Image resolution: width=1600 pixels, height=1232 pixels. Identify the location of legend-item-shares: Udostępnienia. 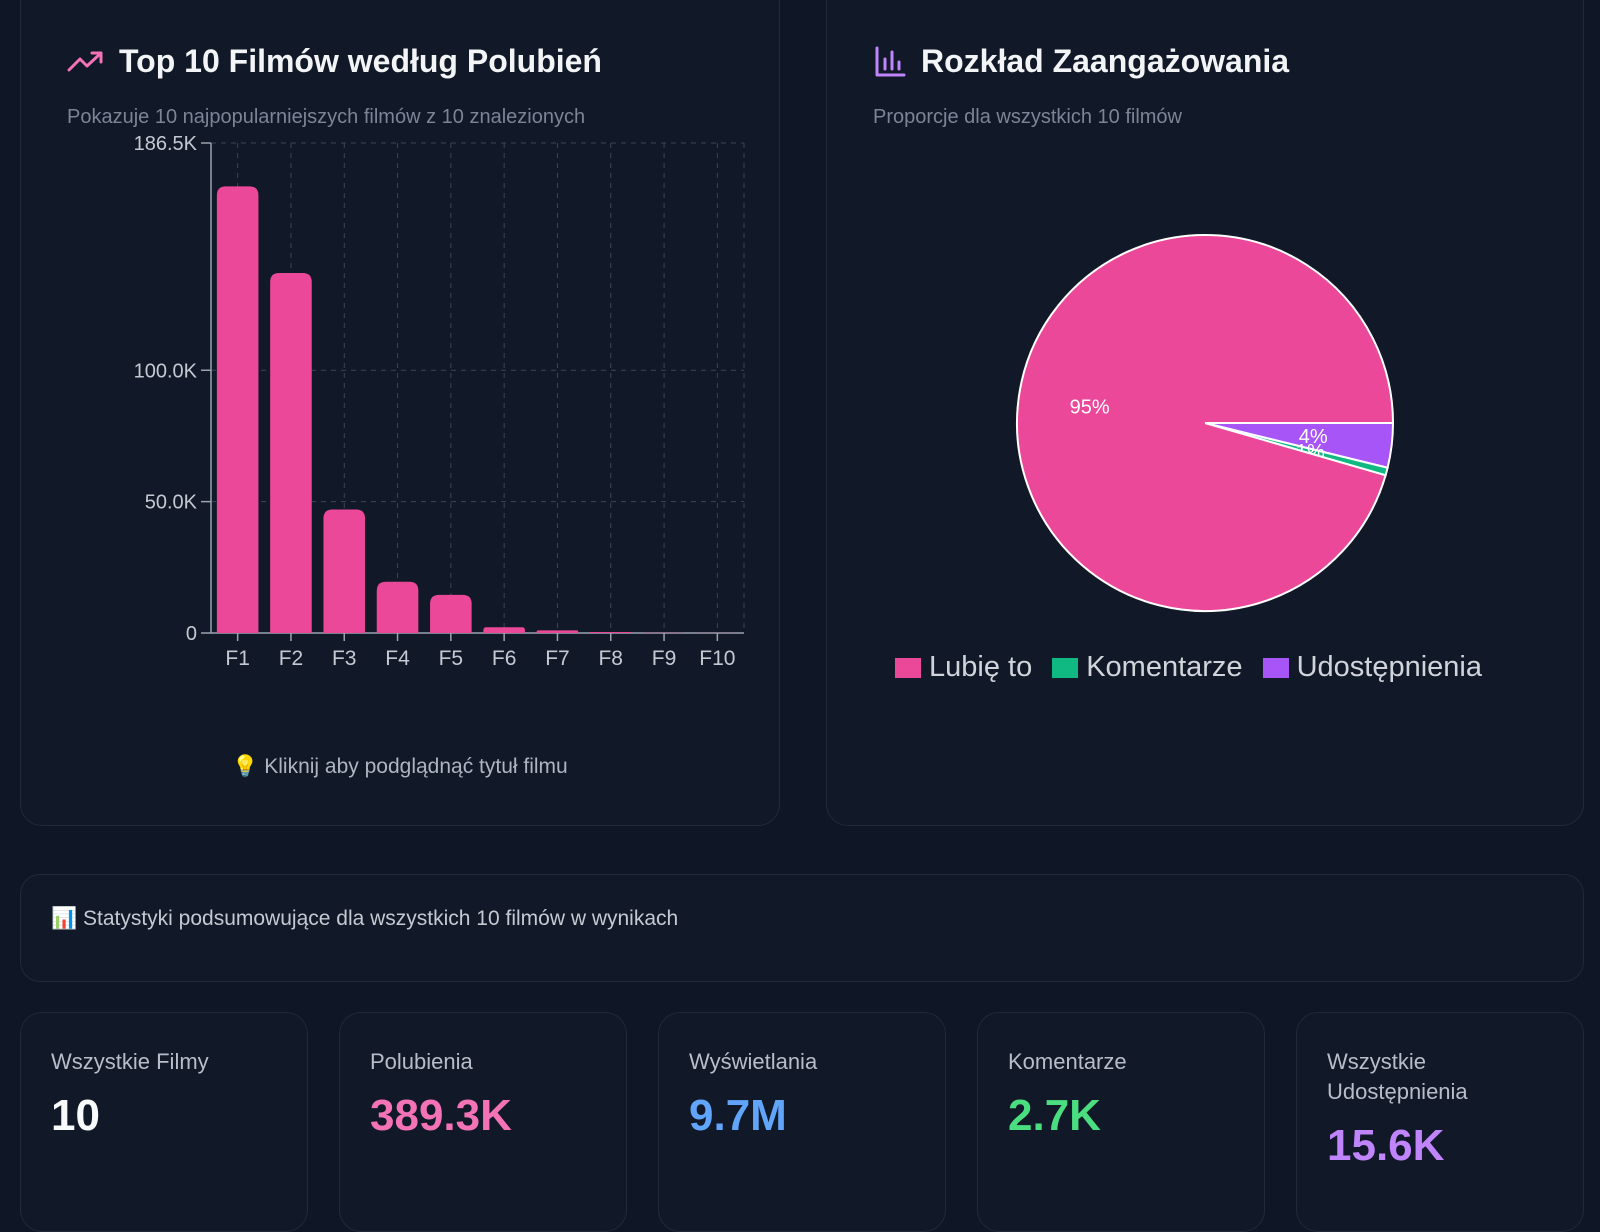
(1372, 667).